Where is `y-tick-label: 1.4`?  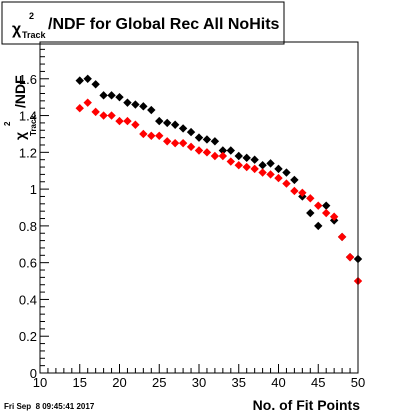
y-tick-label: 1.4 is located at coordinates (28, 116).